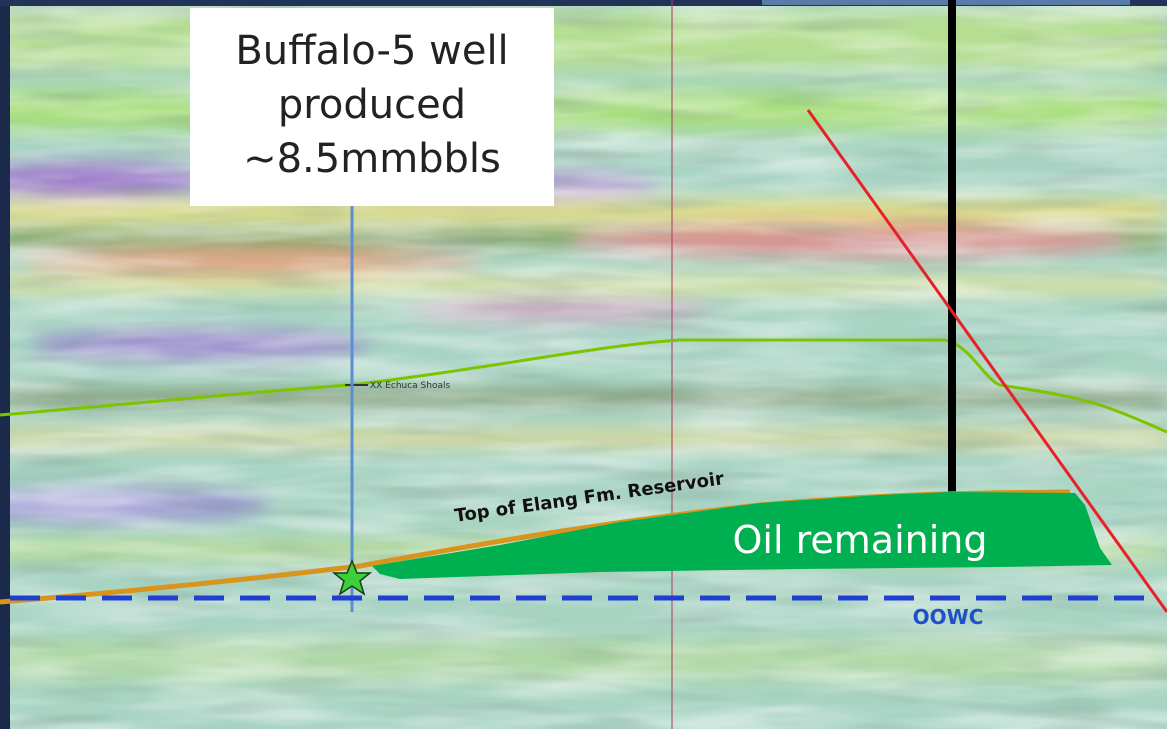  What do you see at coordinates (410, 386) in the screenshot?
I see `horizon-label: XX Echuca Shoals` at bounding box center [410, 386].